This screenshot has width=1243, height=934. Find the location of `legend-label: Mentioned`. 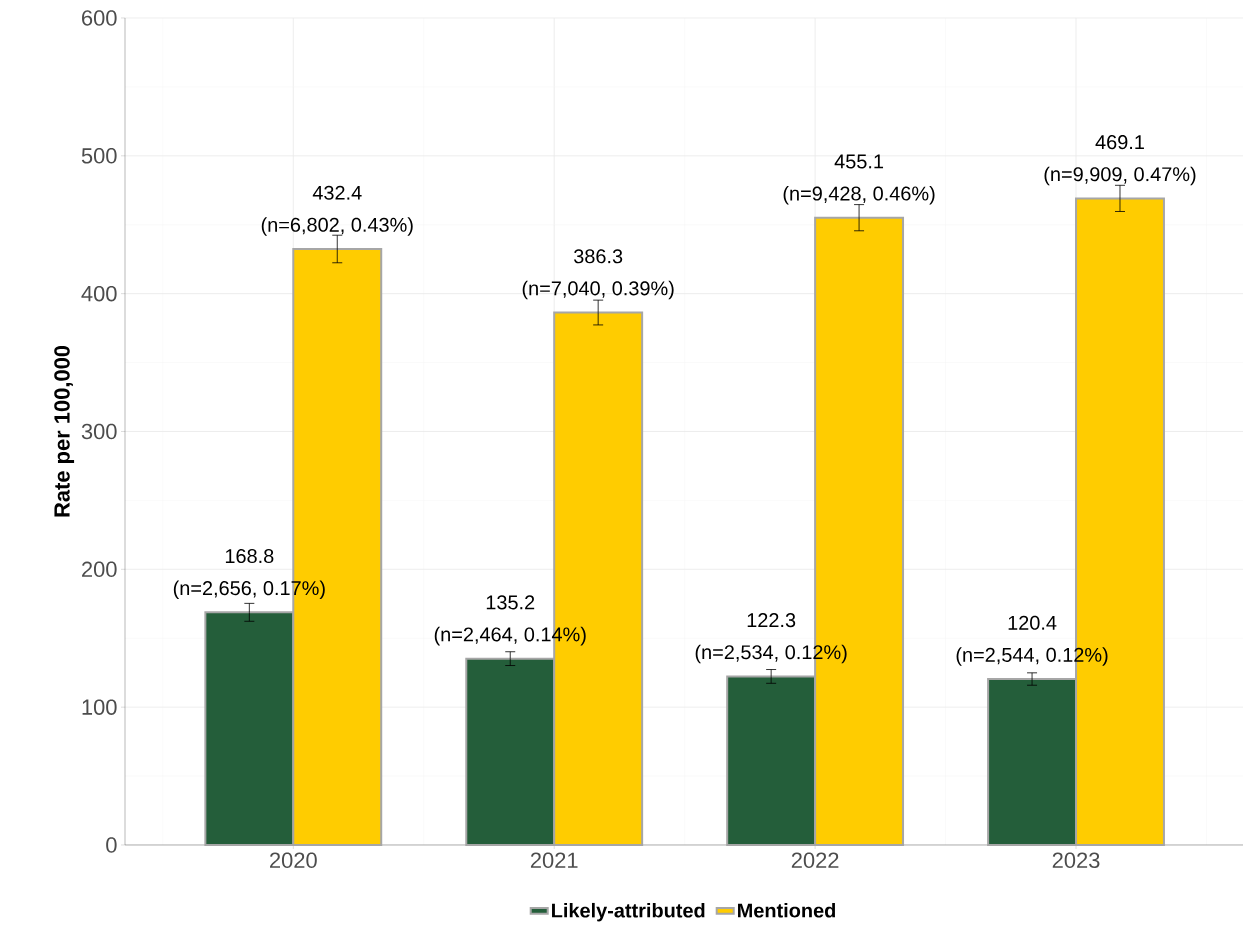

legend-label: Mentioned is located at coordinates (787, 910).